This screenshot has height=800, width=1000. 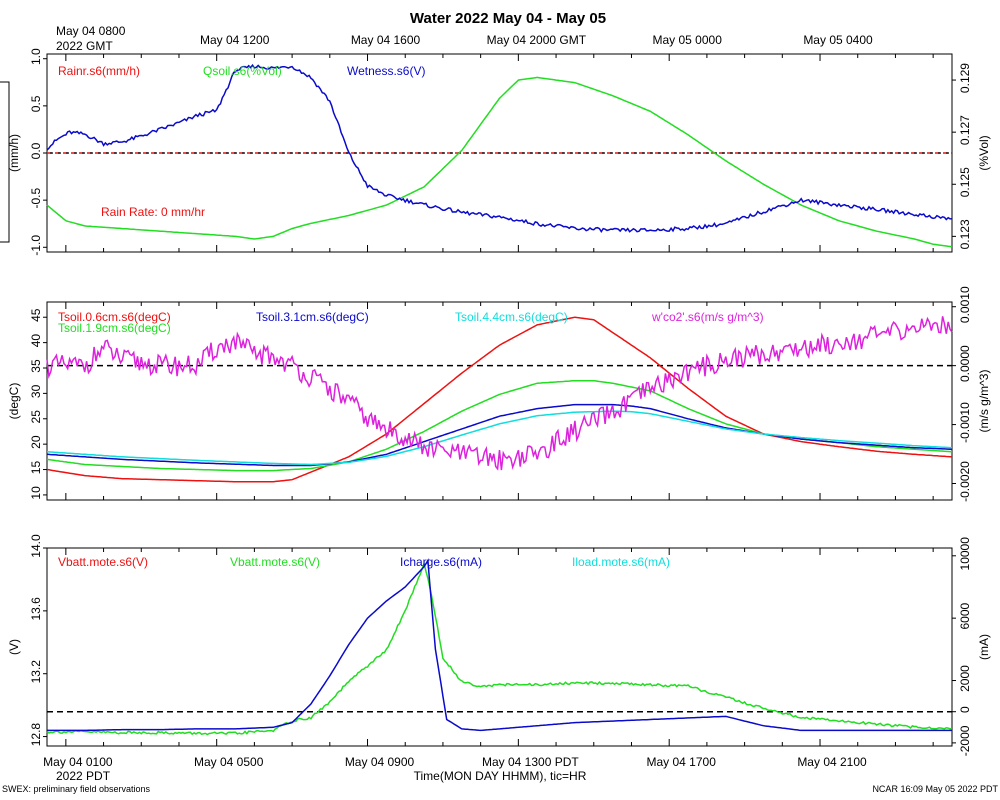 What do you see at coordinates (114, 328) in the screenshot?
I see `temperature-legend-1: Tsoil.1.9cm.s6(degC)` at bounding box center [114, 328].